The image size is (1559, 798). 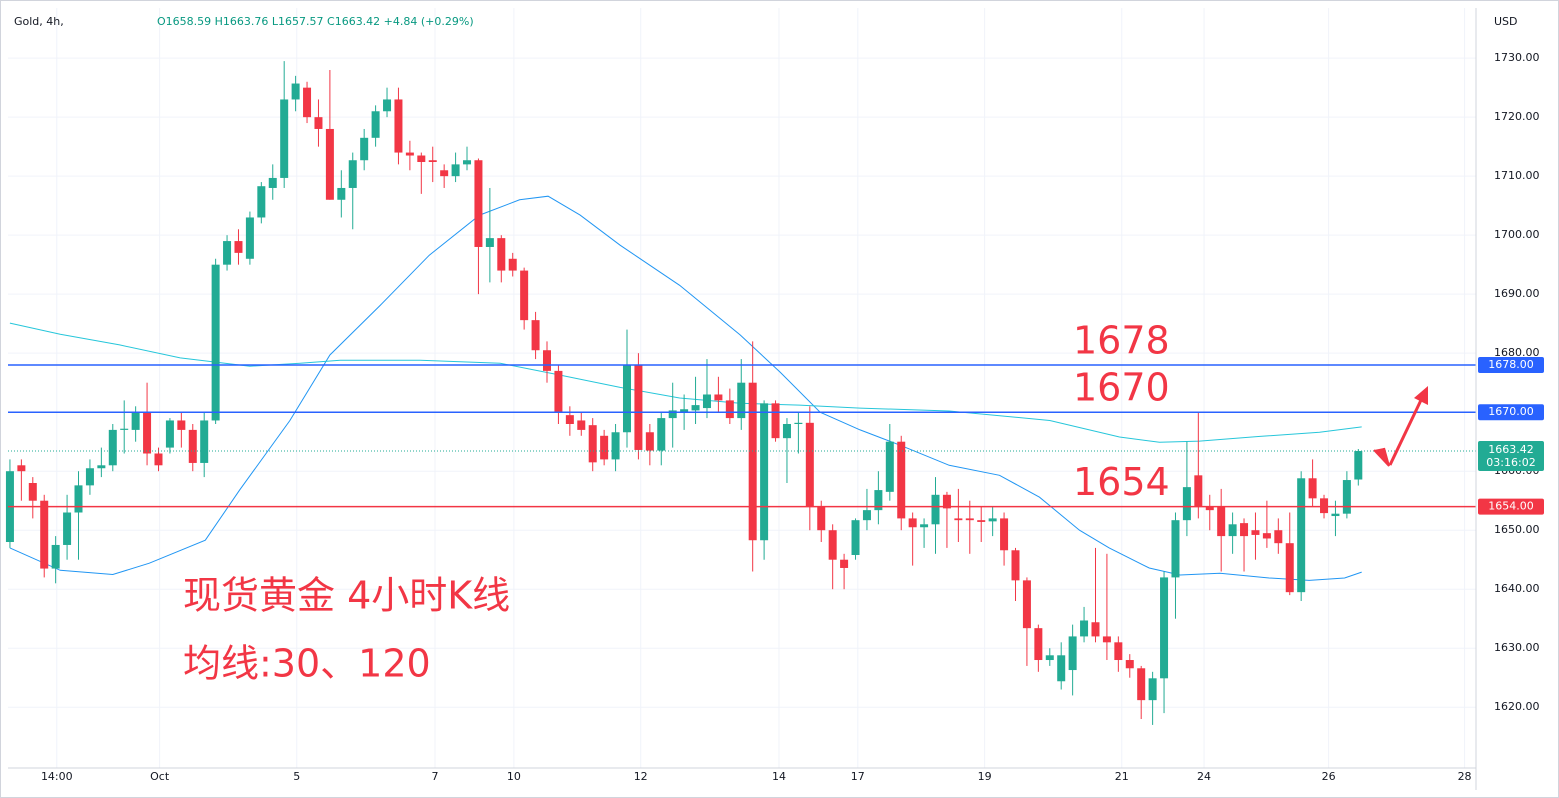 I want to click on x-tick-label: 28, so click(x=1465, y=776).